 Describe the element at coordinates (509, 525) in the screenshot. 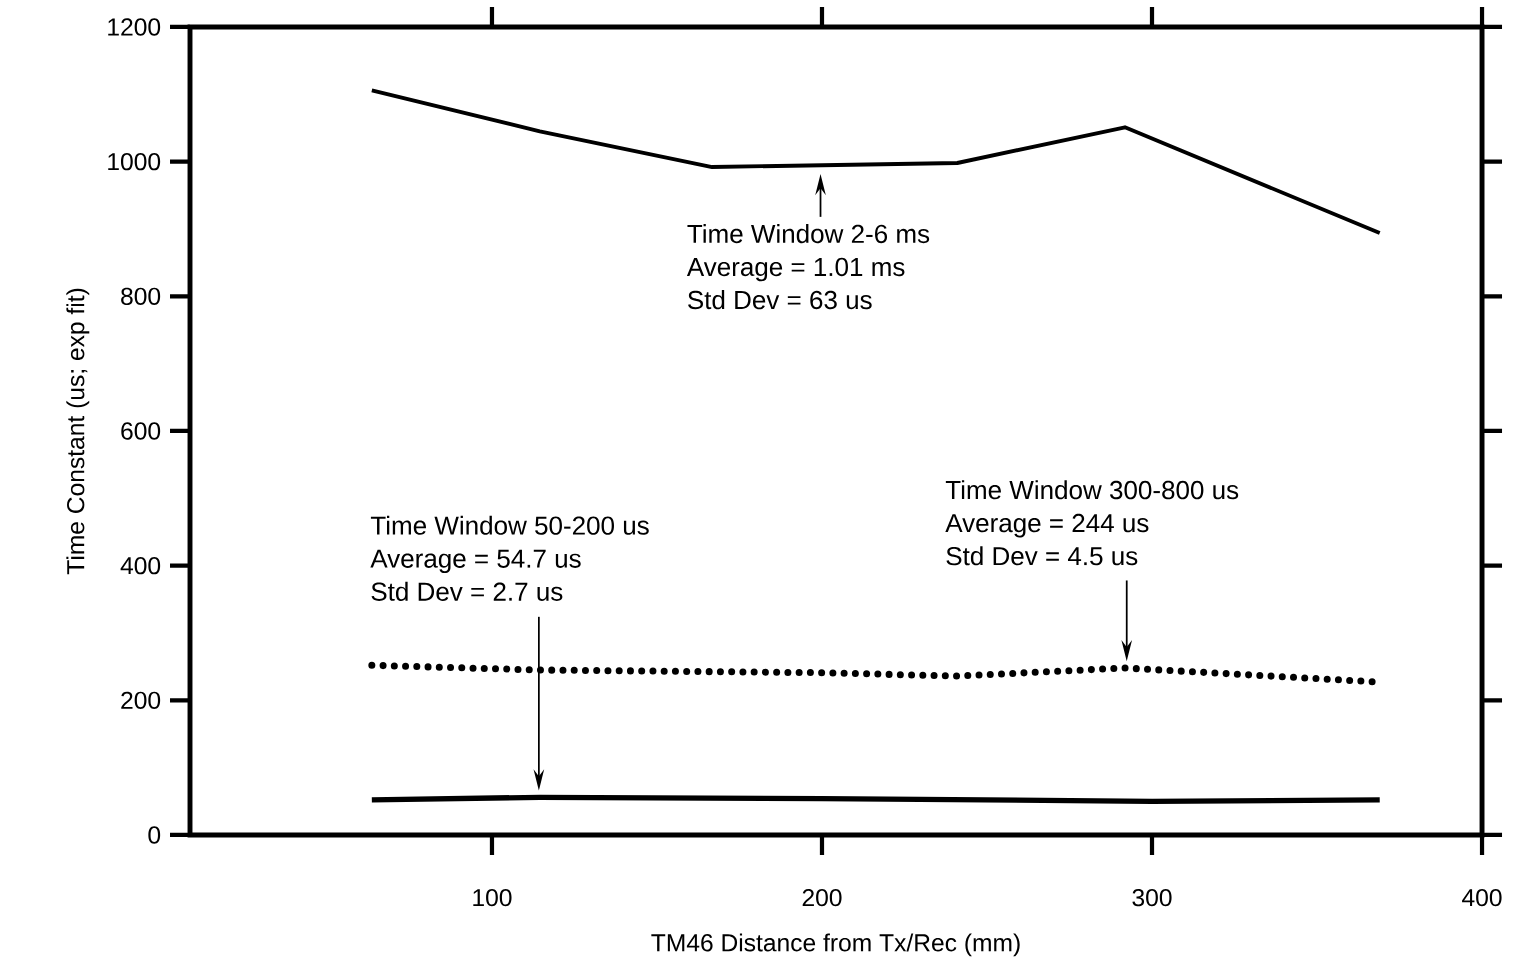

I see `annotation: Time Window 50-200 us` at that location.